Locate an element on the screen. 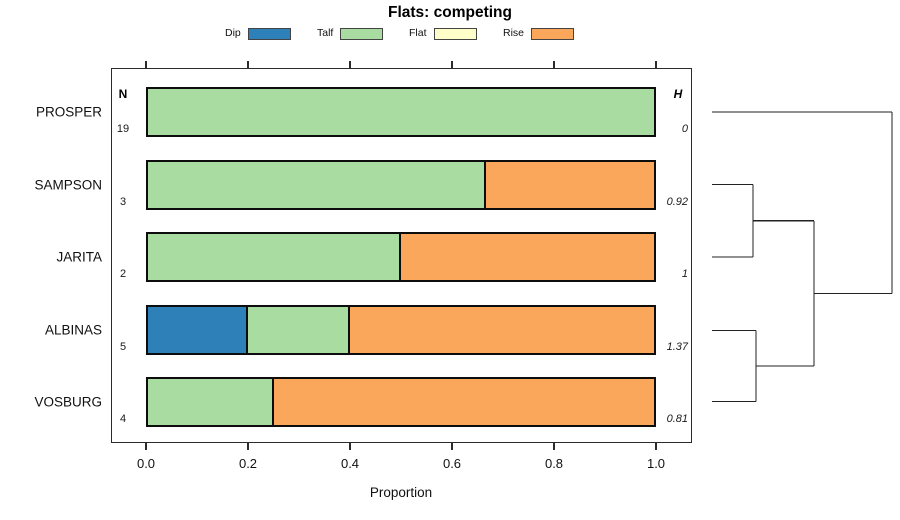 This screenshot has height=520, width=900. x-axis-label: Proportion is located at coordinates (401, 492).